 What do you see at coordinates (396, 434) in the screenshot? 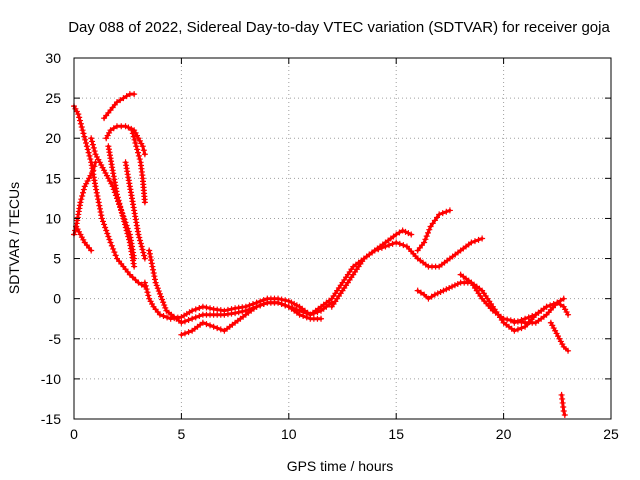
I see `x-tick-label: 15` at bounding box center [396, 434].